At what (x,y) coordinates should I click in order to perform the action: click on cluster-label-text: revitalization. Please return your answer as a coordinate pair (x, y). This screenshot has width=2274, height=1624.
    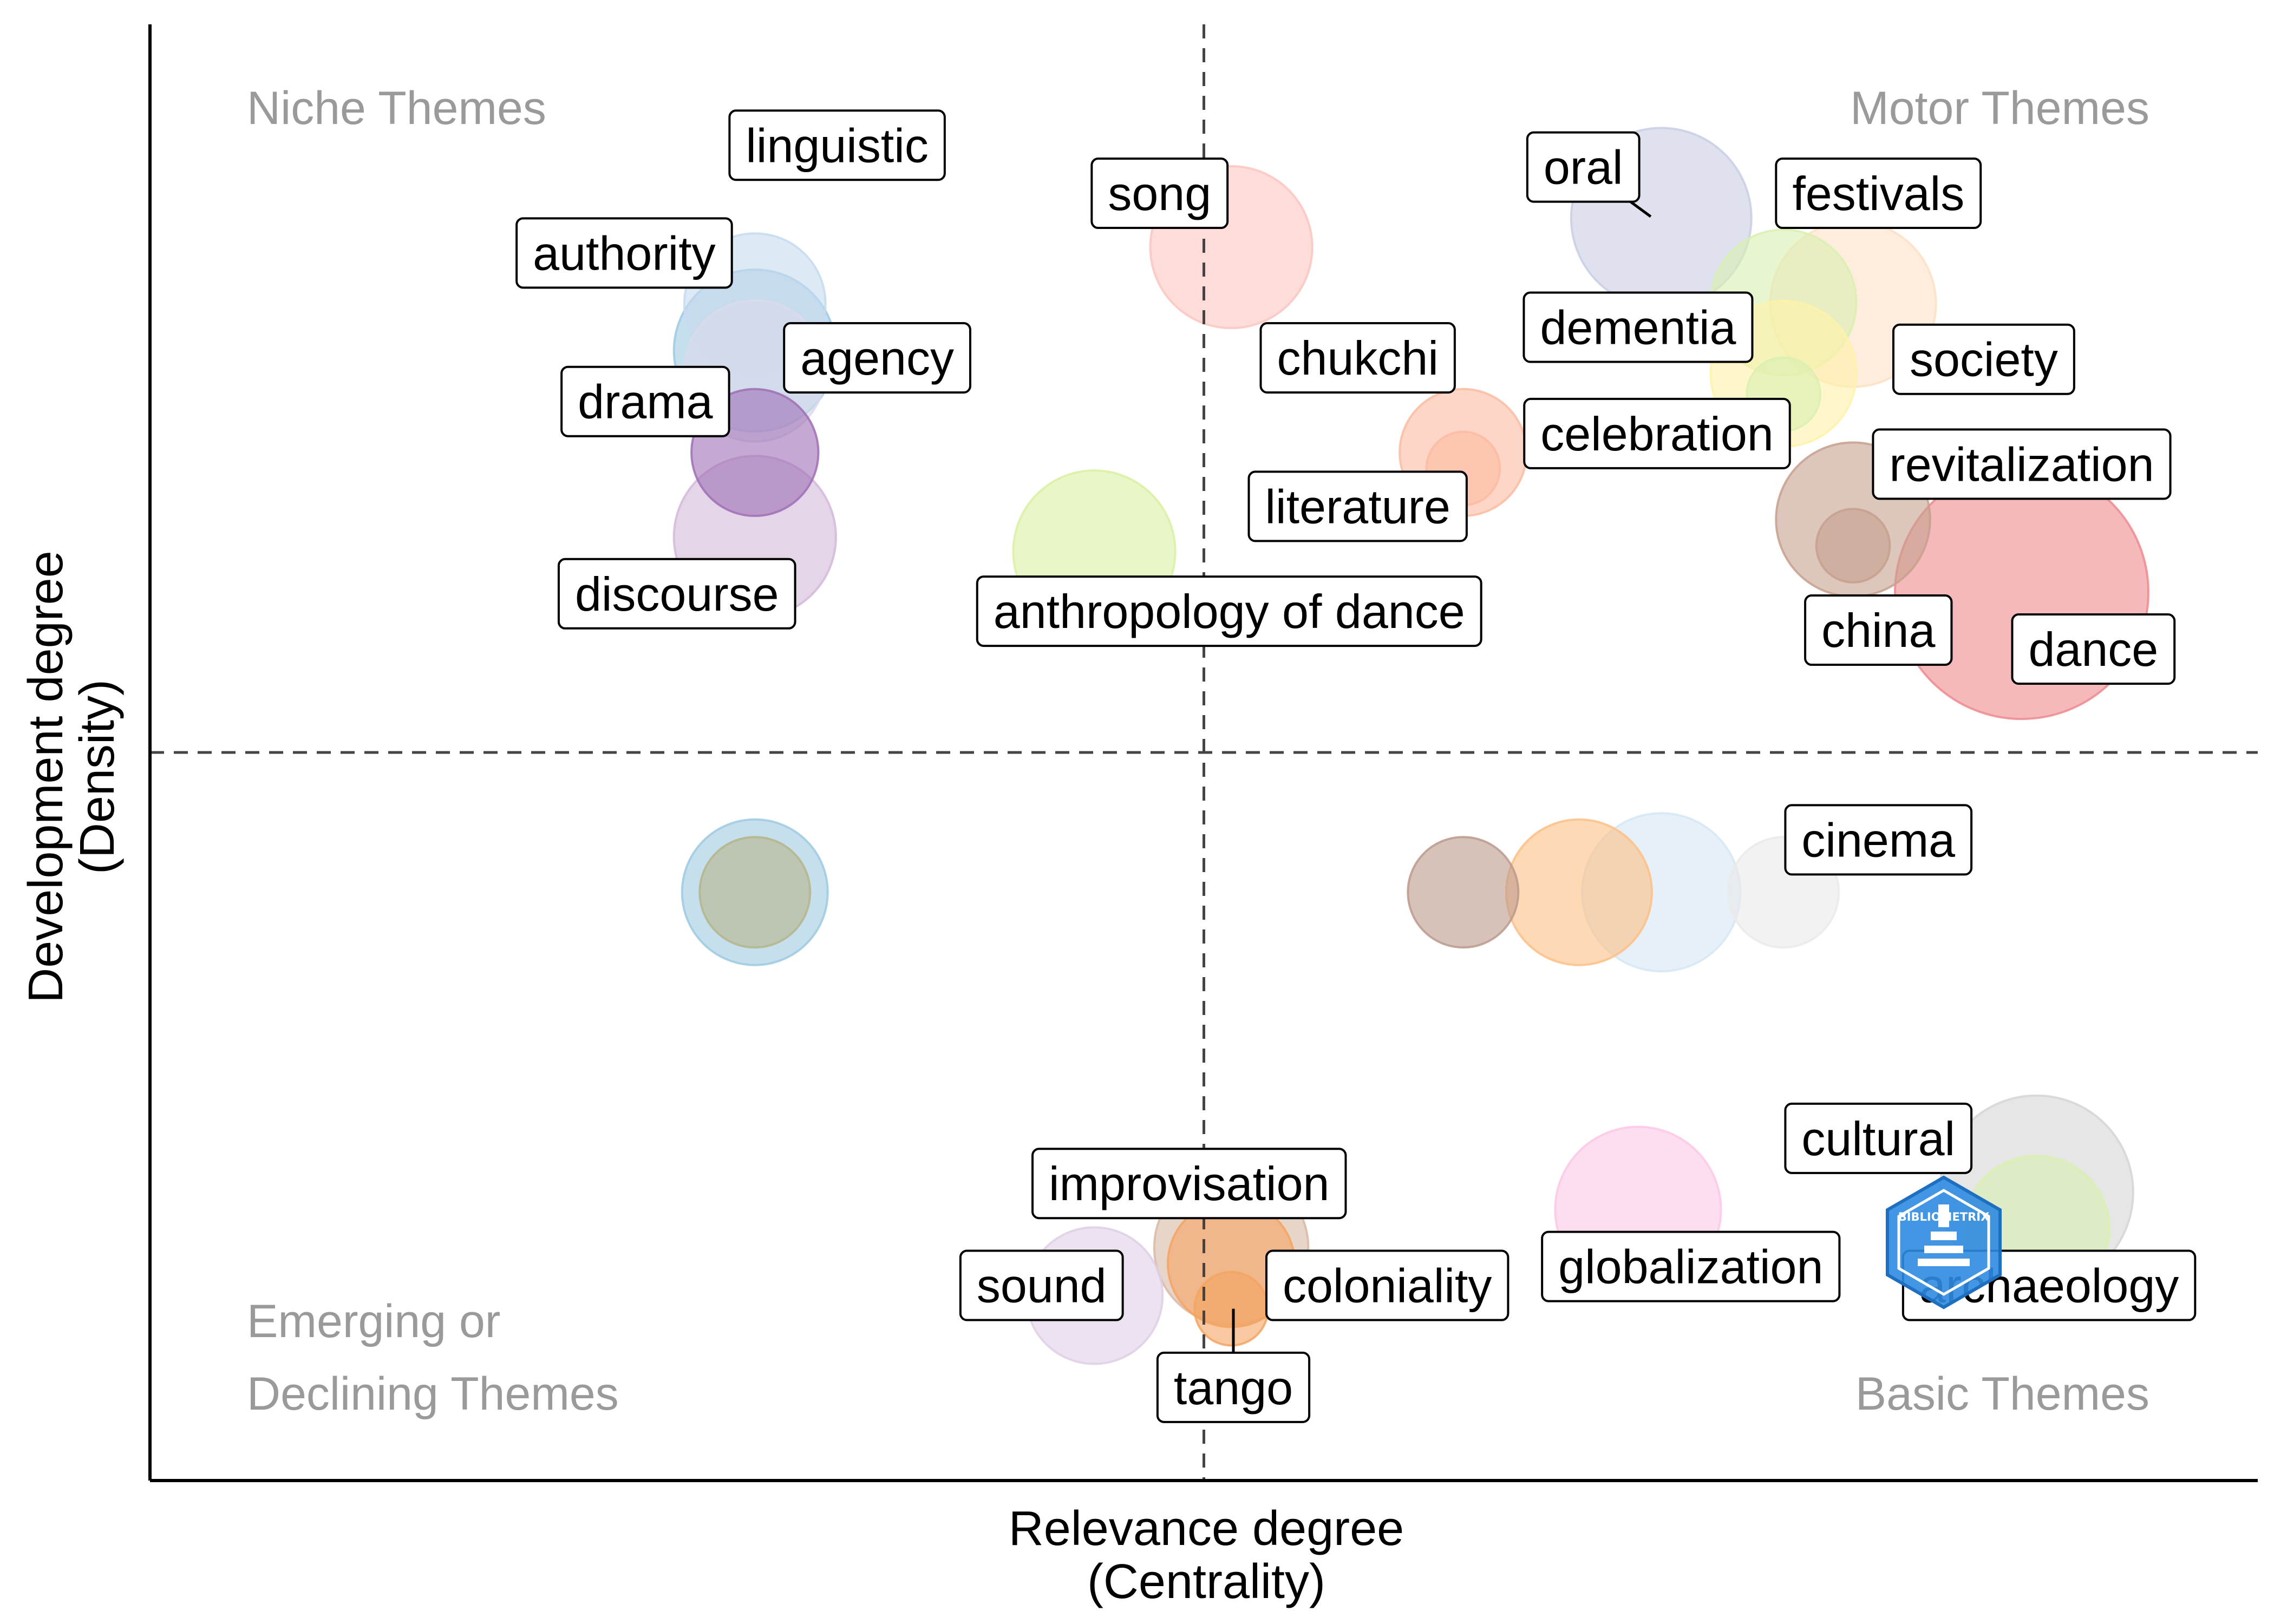
    Looking at the image, I should click on (2022, 464).